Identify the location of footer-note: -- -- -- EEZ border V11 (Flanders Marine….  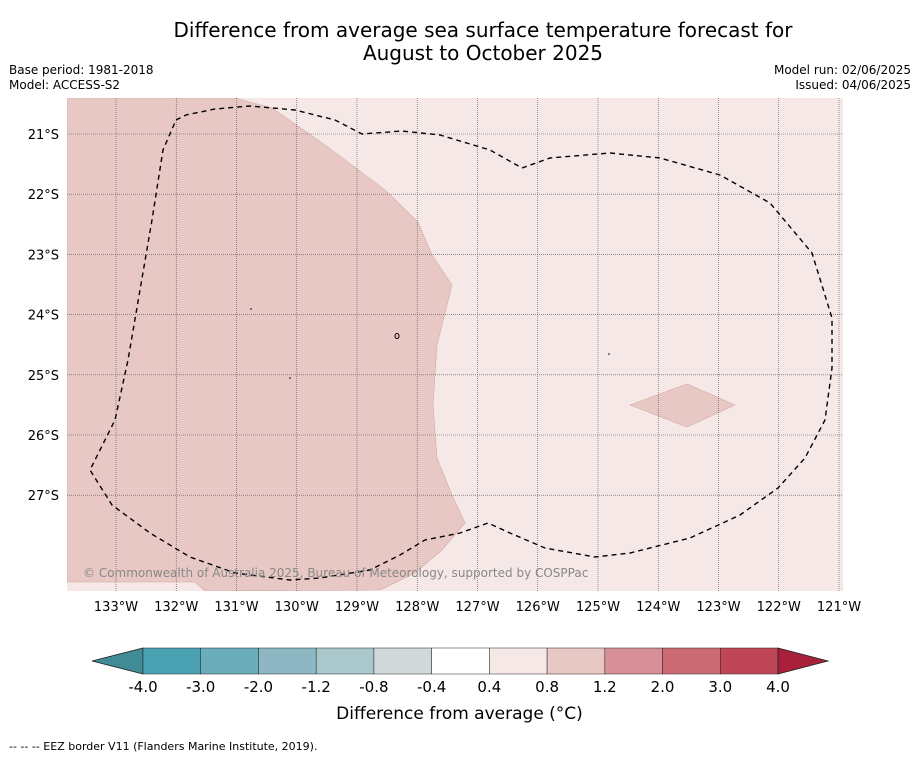
(163, 746).